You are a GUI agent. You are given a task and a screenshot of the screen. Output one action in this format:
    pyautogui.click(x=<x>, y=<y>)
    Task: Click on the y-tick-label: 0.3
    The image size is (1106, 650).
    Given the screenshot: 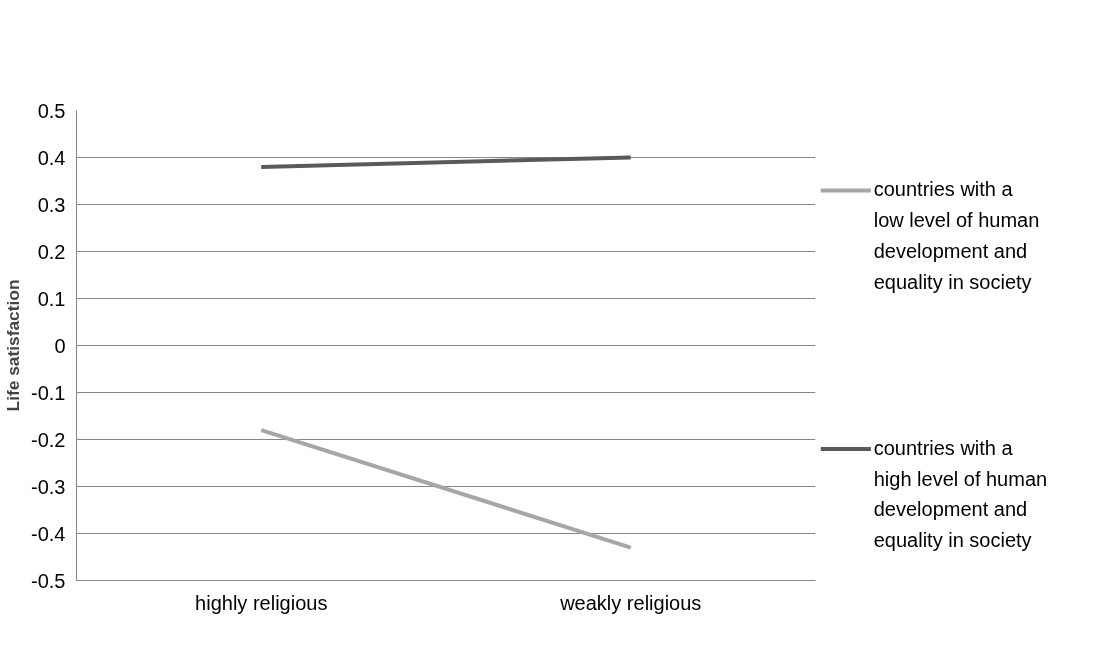 What is the action you would take?
    pyautogui.click(x=51, y=204)
    